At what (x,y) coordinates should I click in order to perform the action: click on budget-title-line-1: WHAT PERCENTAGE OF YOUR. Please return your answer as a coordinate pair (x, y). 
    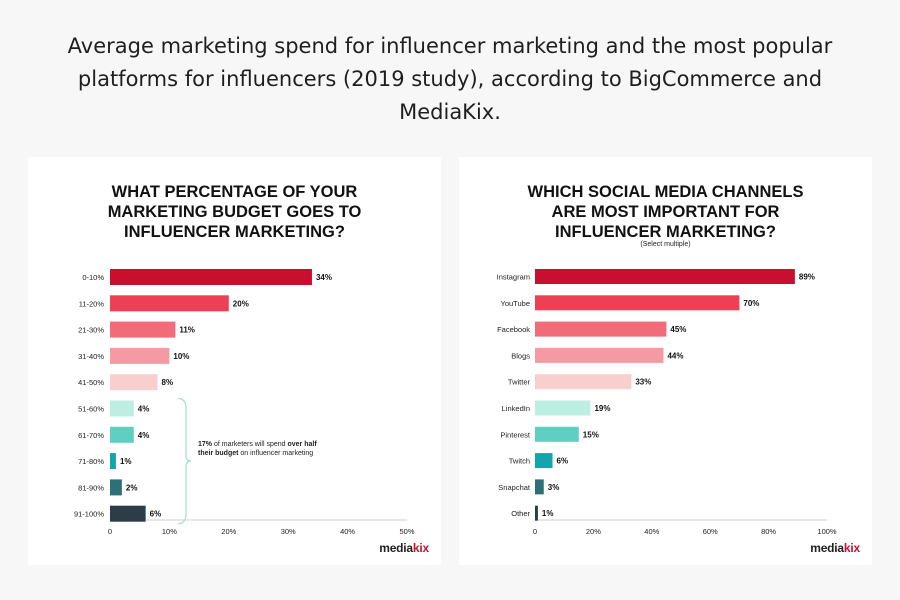
    Looking at the image, I should click on (234, 192).